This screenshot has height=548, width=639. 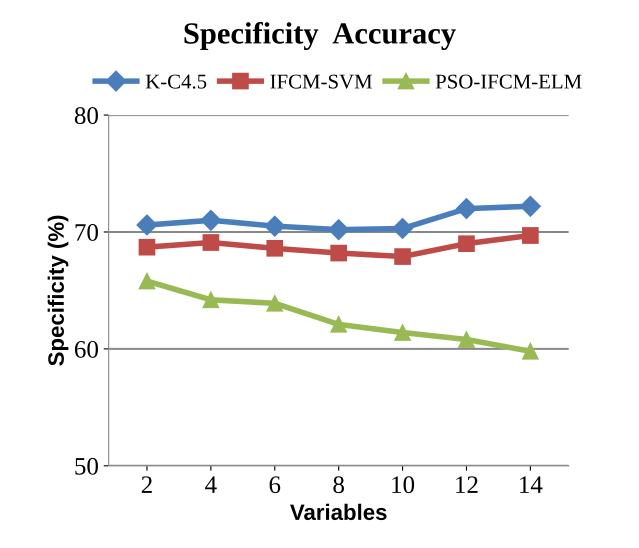 What do you see at coordinates (58, 291) in the screenshot?
I see `y-axis-title: Specificity (%)` at bounding box center [58, 291].